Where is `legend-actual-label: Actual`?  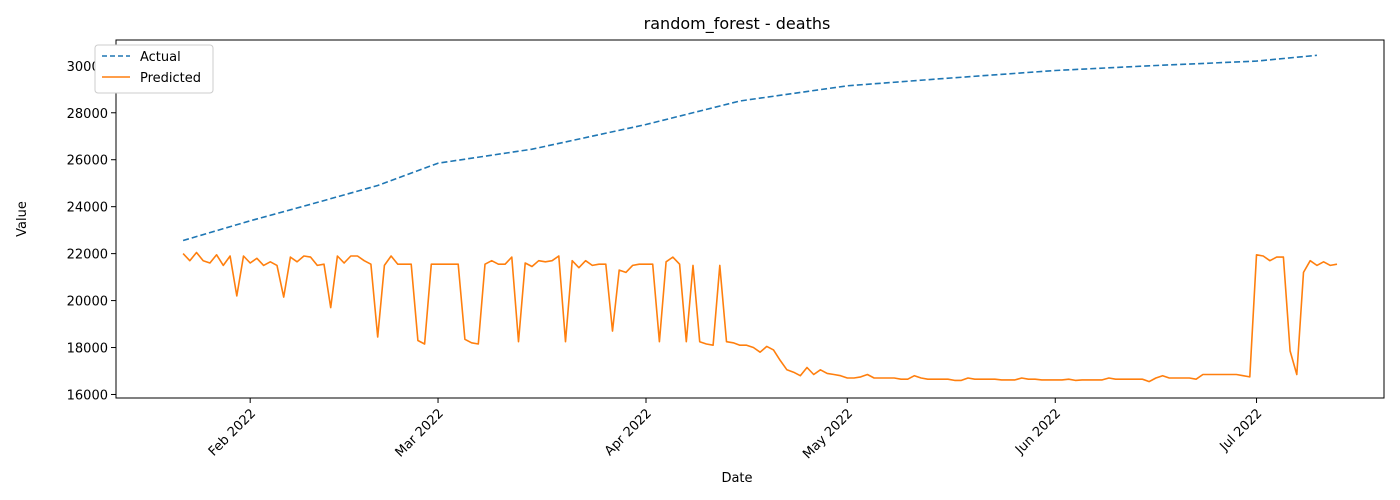
legend-actual-label: Actual is located at coordinates (160, 57).